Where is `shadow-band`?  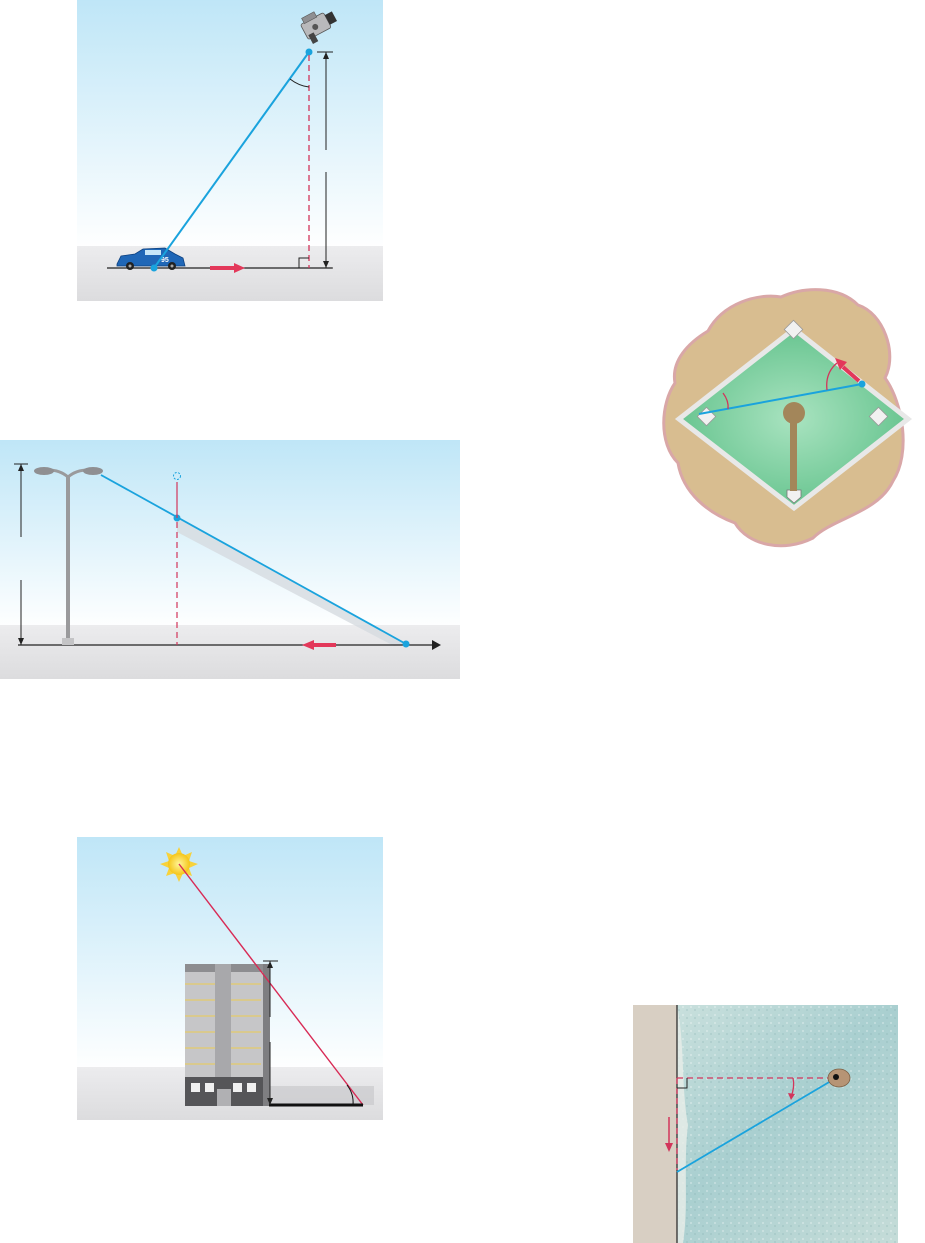
shadow-band is located at coordinates (291, 582).